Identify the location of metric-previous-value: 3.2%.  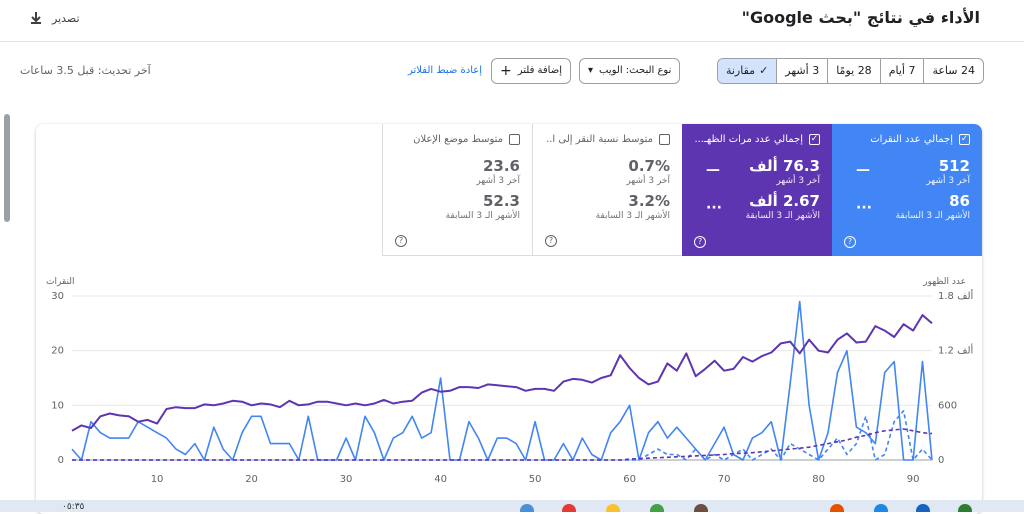
(649, 201).